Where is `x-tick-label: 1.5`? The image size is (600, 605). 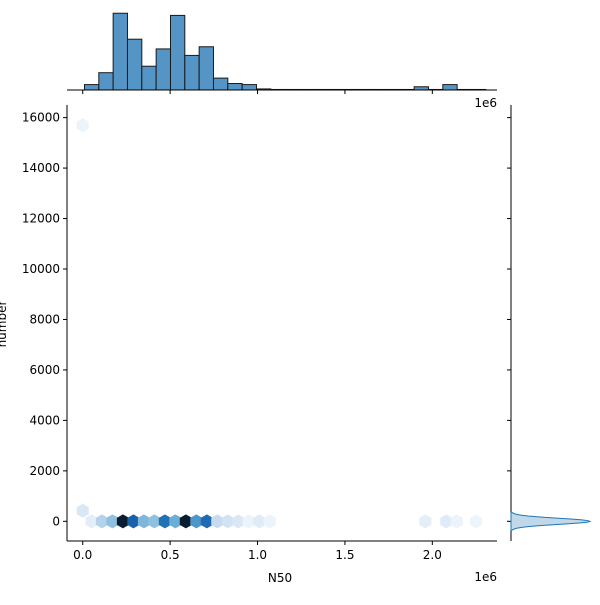 x-tick-label: 1.5 is located at coordinates (344, 555).